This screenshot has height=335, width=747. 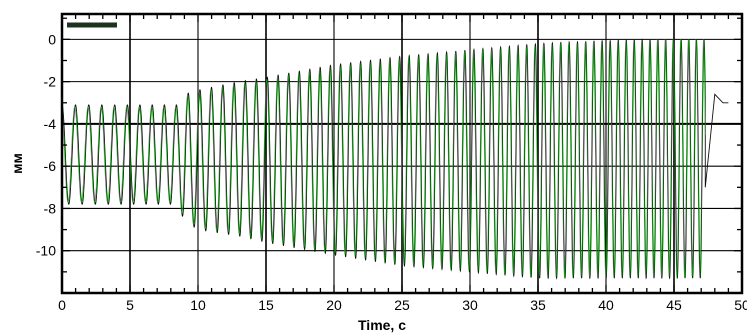 What do you see at coordinates (470, 305) in the screenshot?
I see `x-tick-label: 30` at bounding box center [470, 305].